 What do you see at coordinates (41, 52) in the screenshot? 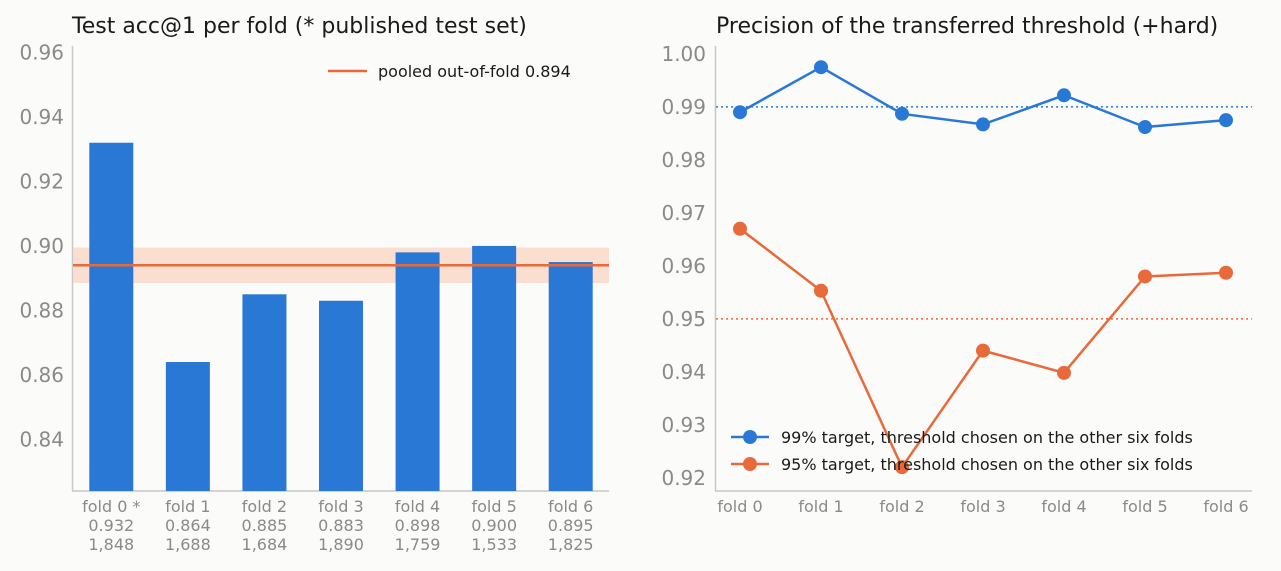
I see `left-y-tick-label: 0.96` at bounding box center [41, 52].